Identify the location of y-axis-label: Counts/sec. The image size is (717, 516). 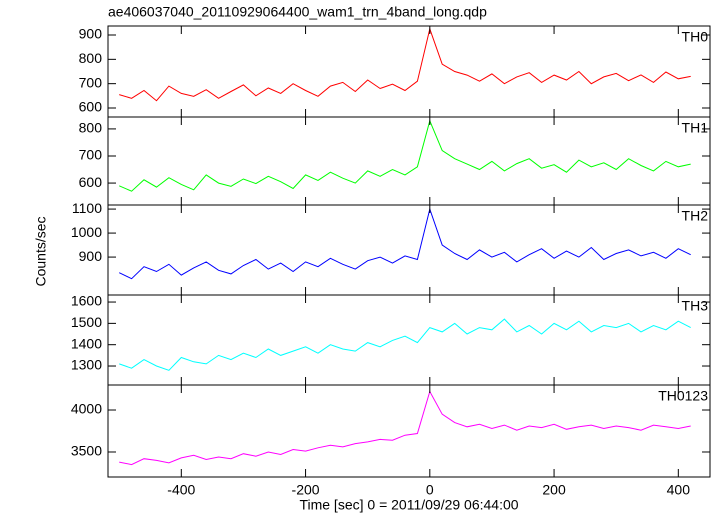
(41, 251).